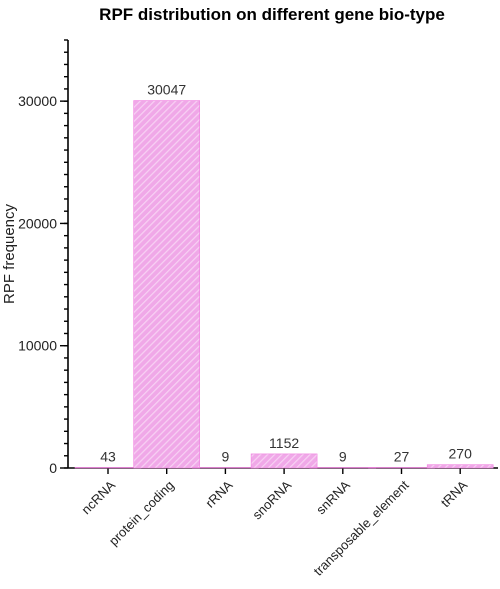 This screenshot has width=500, height=589. What do you see at coordinates (98, 497) in the screenshot?
I see `category-label-ncRNA: ncRNA` at bounding box center [98, 497].